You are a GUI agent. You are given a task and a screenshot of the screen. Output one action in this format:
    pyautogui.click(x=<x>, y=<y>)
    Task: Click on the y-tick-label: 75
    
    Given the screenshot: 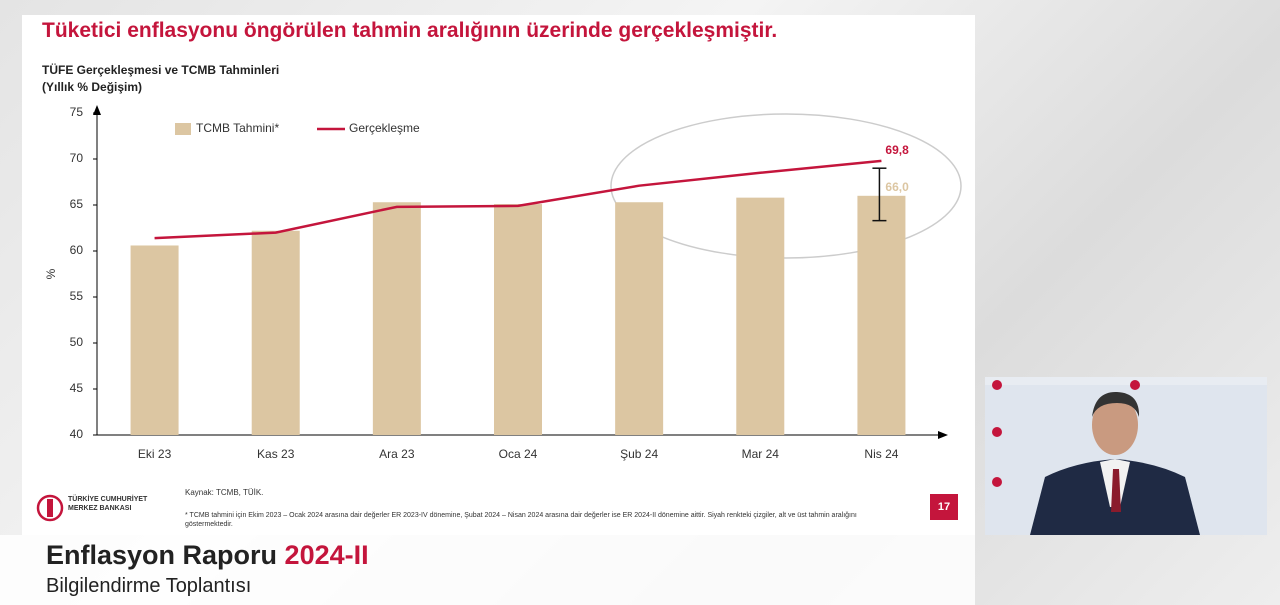 What is the action you would take?
    pyautogui.click(x=77, y=112)
    